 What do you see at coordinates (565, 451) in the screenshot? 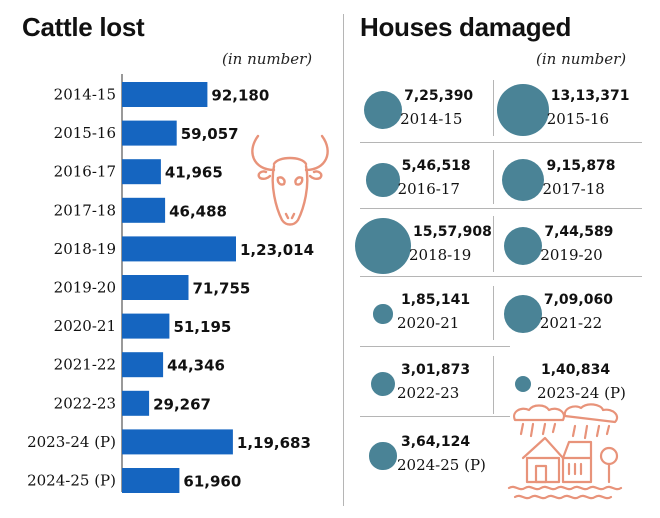
I see `damaged-house-rain-icon` at bounding box center [565, 451].